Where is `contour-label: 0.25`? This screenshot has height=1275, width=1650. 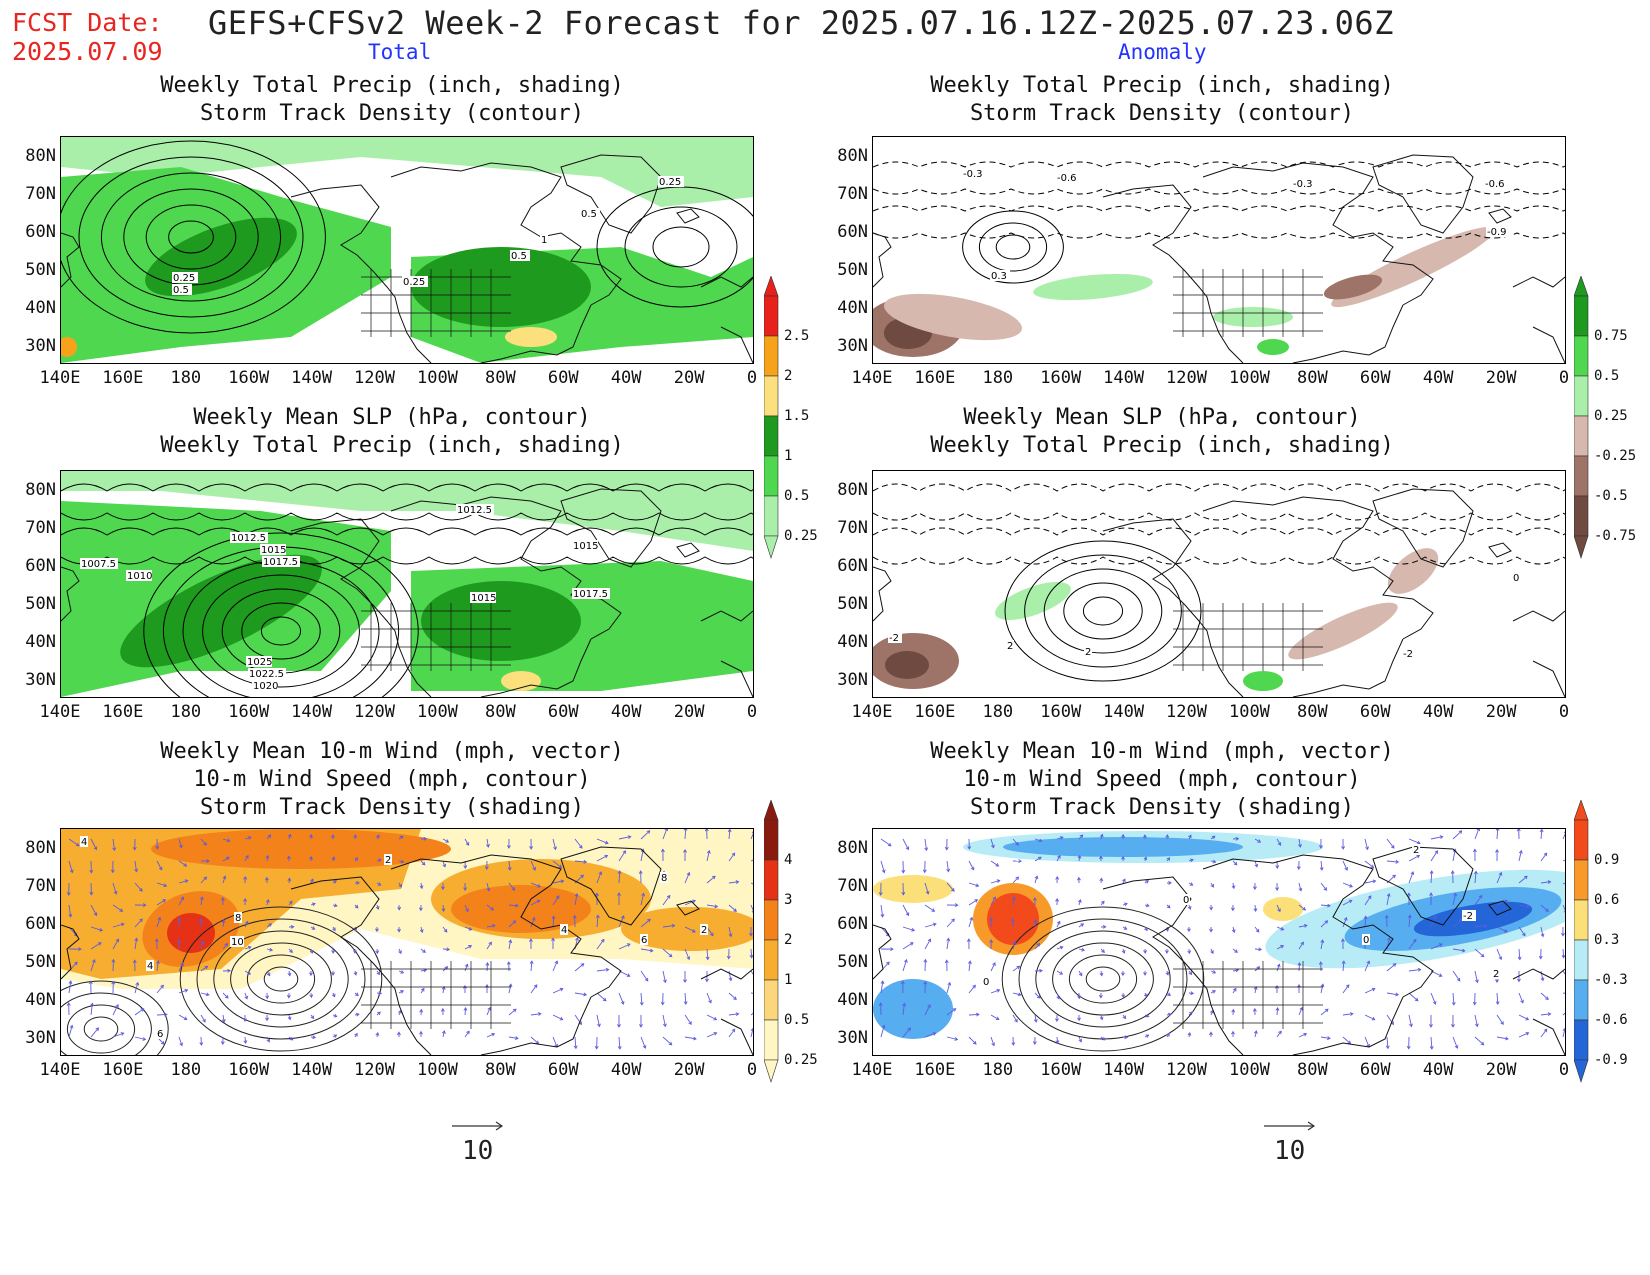 contour-label: 0.25 is located at coordinates (670, 182).